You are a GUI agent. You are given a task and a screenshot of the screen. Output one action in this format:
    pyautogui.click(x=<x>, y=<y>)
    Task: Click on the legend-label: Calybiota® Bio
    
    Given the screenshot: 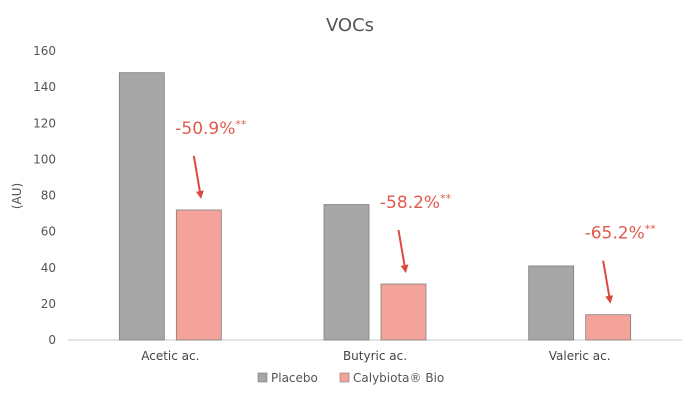 What is the action you would take?
    pyautogui.click(x=398, y=378)
    